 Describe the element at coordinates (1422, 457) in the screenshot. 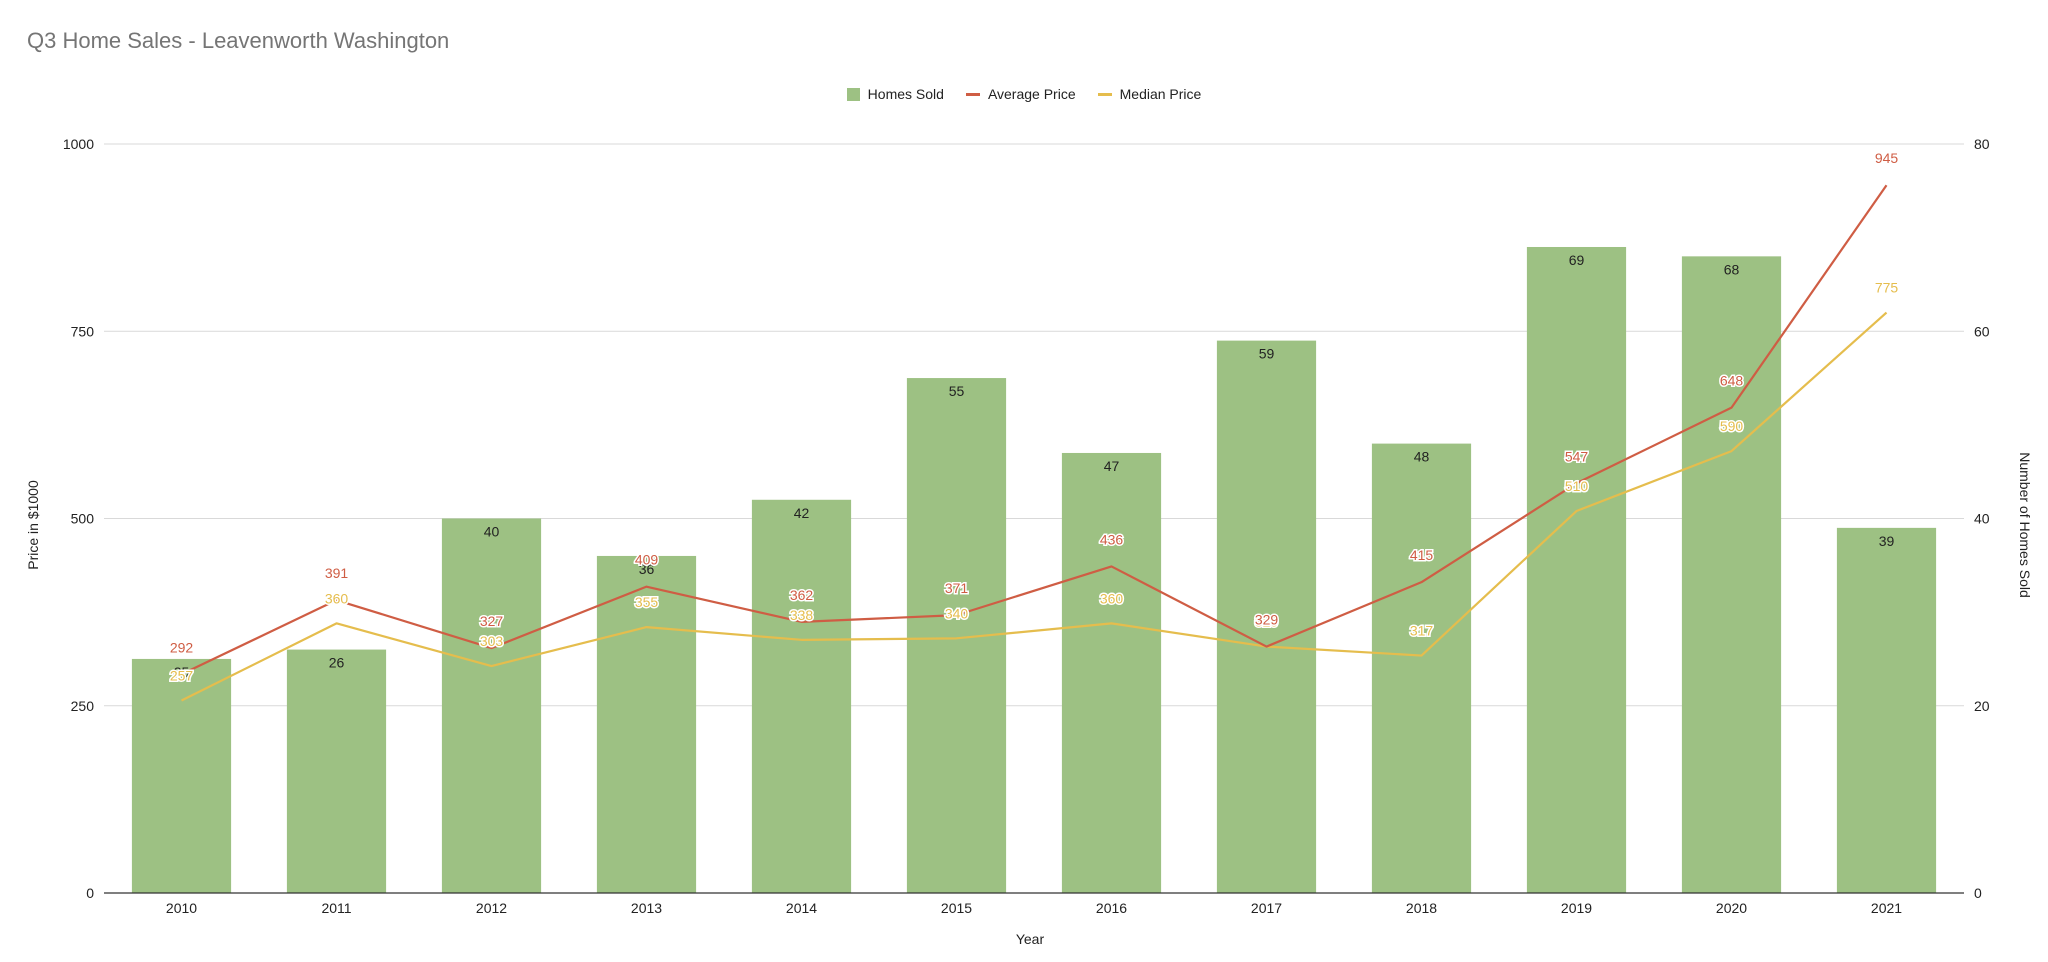

I see `bar-data-label: 48` at that location.